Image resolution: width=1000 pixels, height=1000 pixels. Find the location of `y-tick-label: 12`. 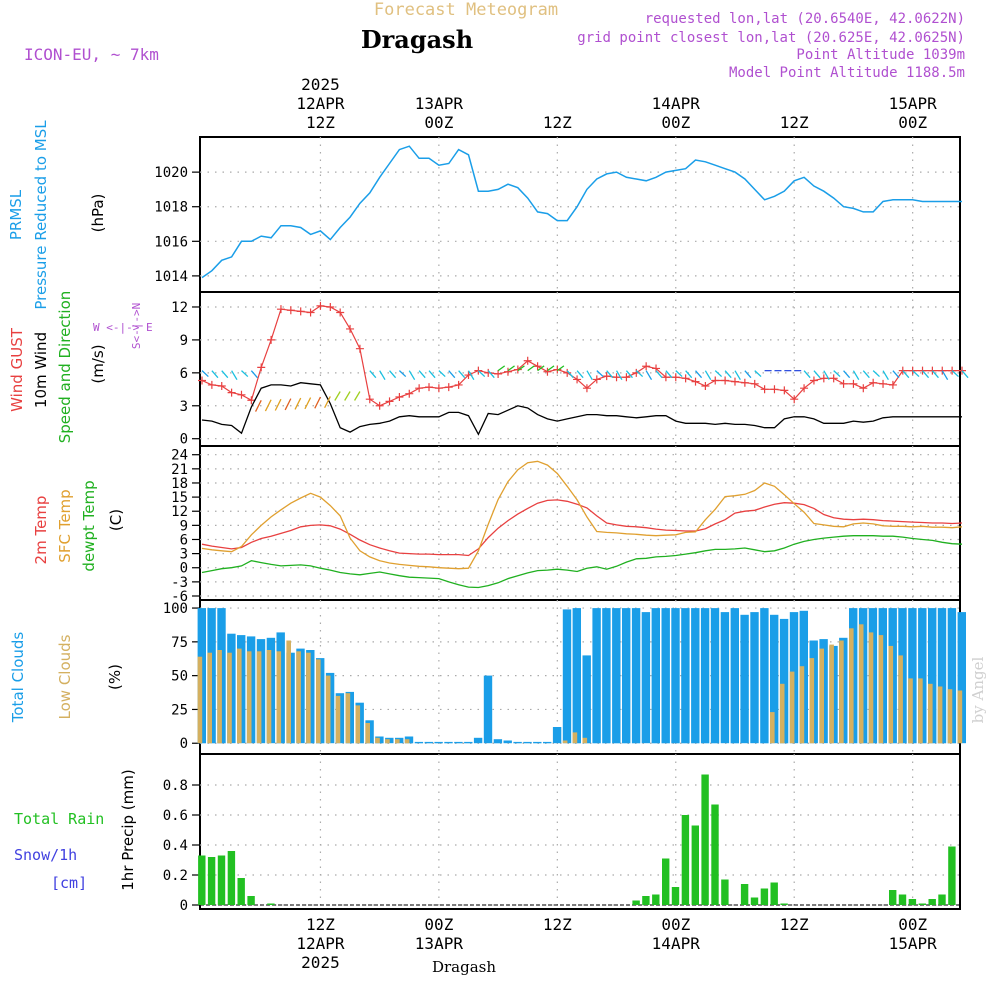

y-tick-label: 12 is located at coordinates (179, 512).